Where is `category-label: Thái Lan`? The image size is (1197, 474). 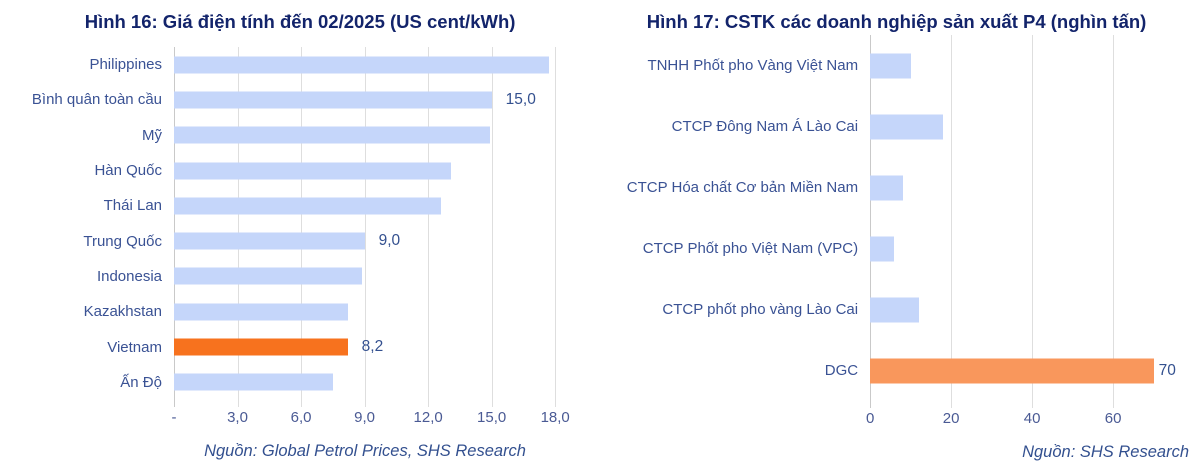
category-label: Thái Lan is located at coordinates (132, 206).